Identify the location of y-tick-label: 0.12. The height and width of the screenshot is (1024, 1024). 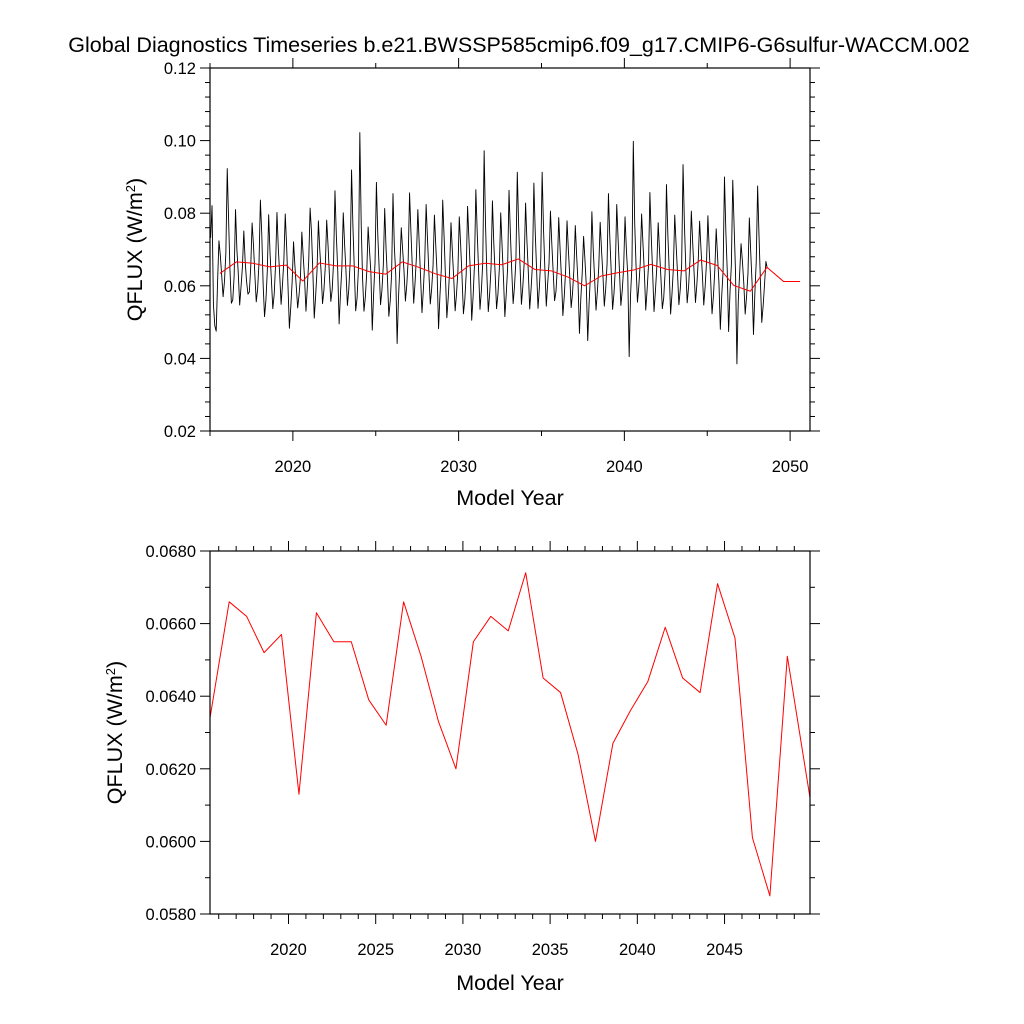
(180, 69).